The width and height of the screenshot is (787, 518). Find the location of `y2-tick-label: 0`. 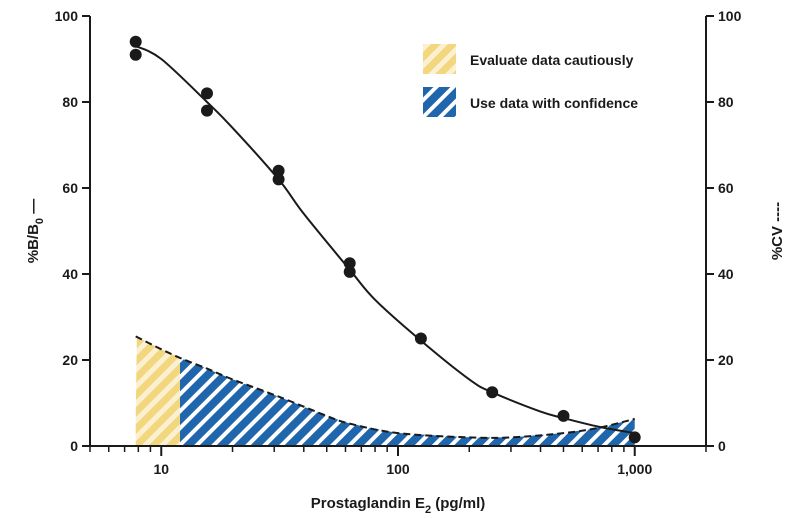

y2-tick-label: 0 is located at coordinates (722, 446).